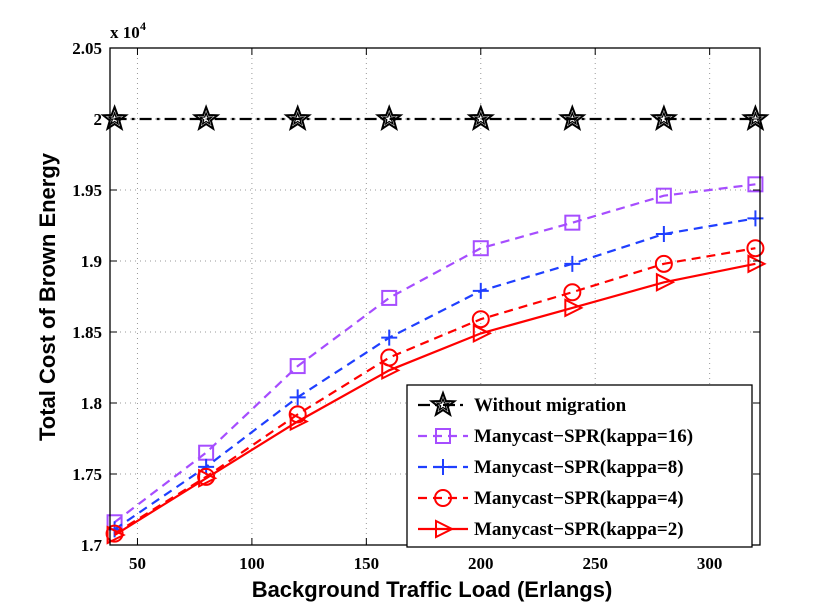 The height and width of the screenshot is (616, 830). What do you see at coordinates (143, 26) in the screenshot?
I see `multiplier-exponent: 4` at bounding box center [143, 26].